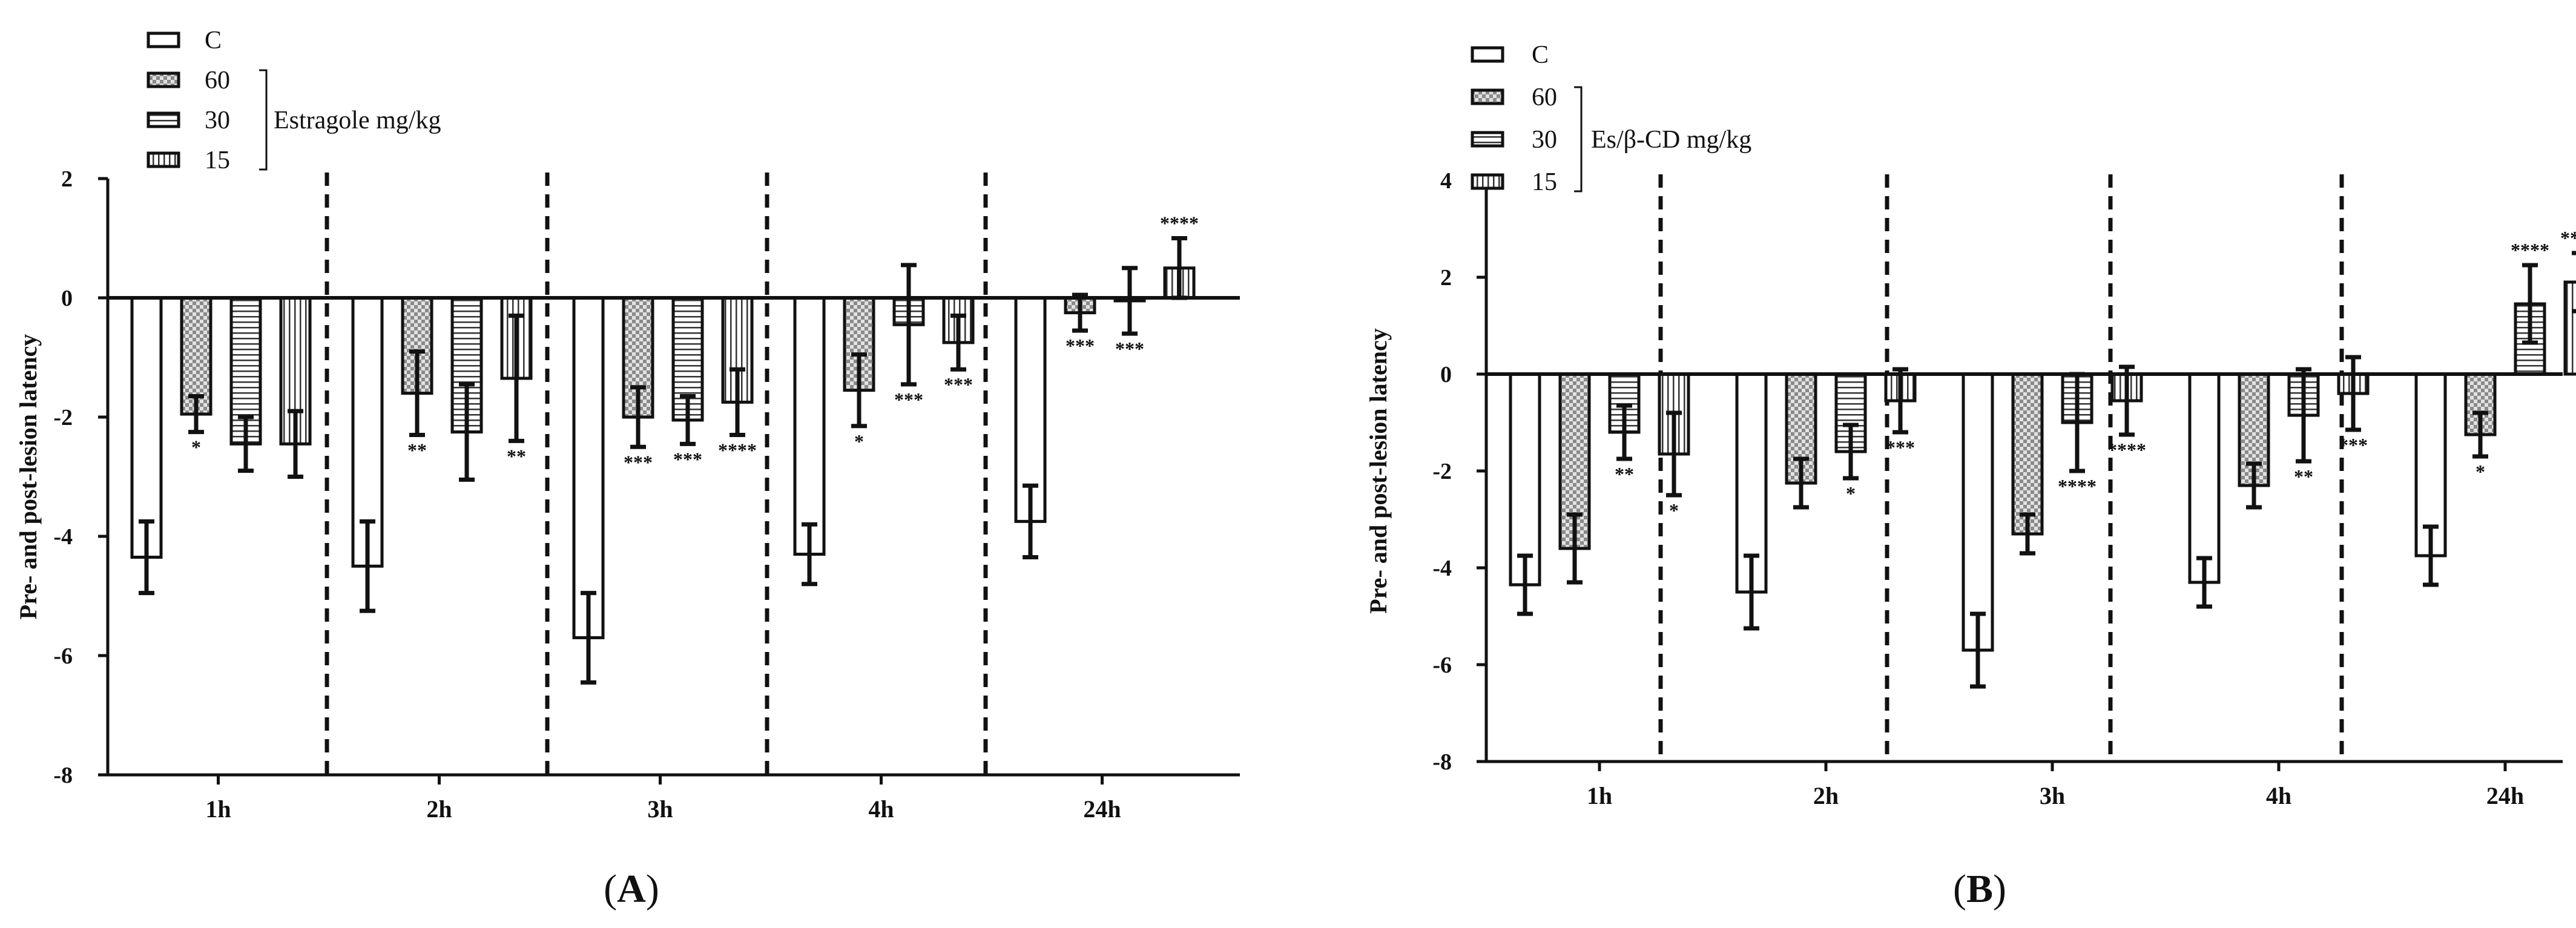 The width and height of the screenshot is (2576, 928). I want to click on panel-b-legend-bracket, so click(1578, 139).